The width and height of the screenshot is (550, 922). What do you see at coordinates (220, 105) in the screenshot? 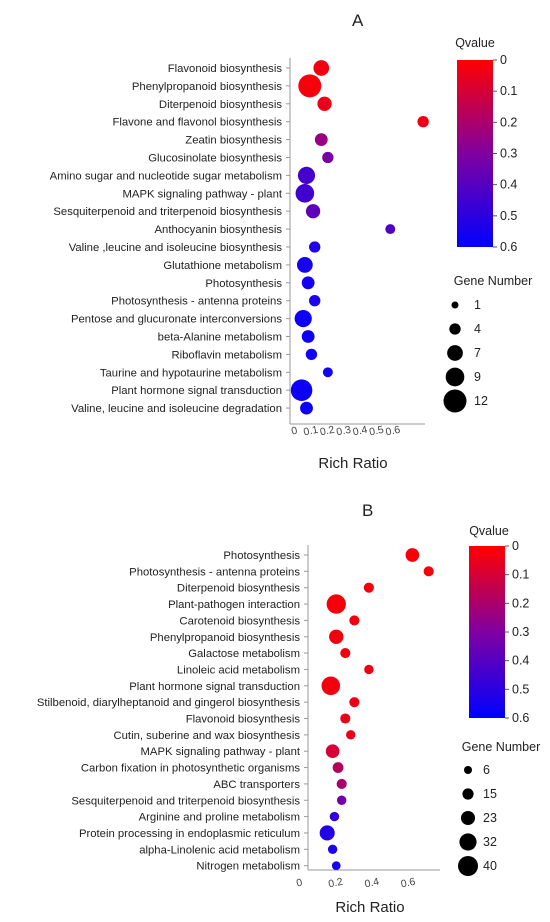
I see `panel-a-category-label: Diterpenoid biosynthesis` at bounding box center [220, 105].